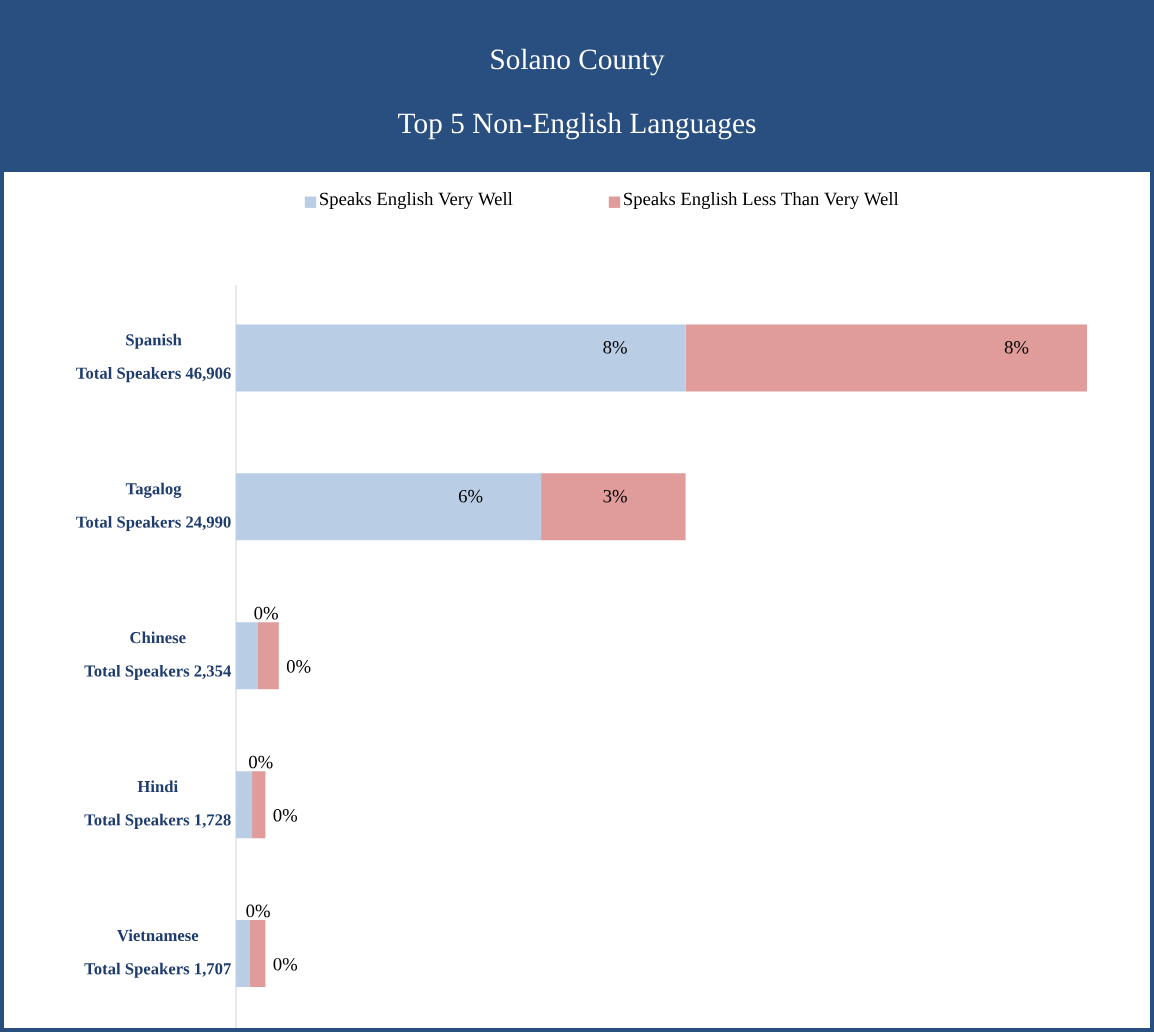  Describe the element at coordinates (153, 375) in the screenshot. I see `text: Total Speakers 46,906` at that location.